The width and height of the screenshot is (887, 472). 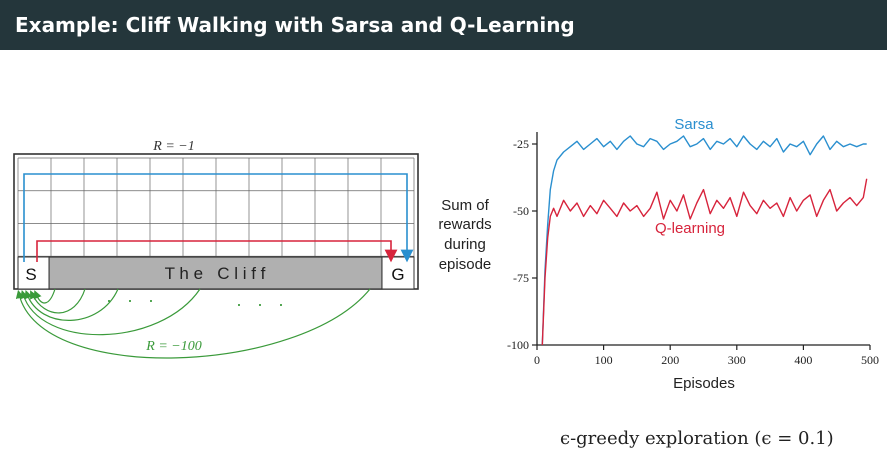 I want to click on x-tick-label: 400, so click(x=803, y=360).